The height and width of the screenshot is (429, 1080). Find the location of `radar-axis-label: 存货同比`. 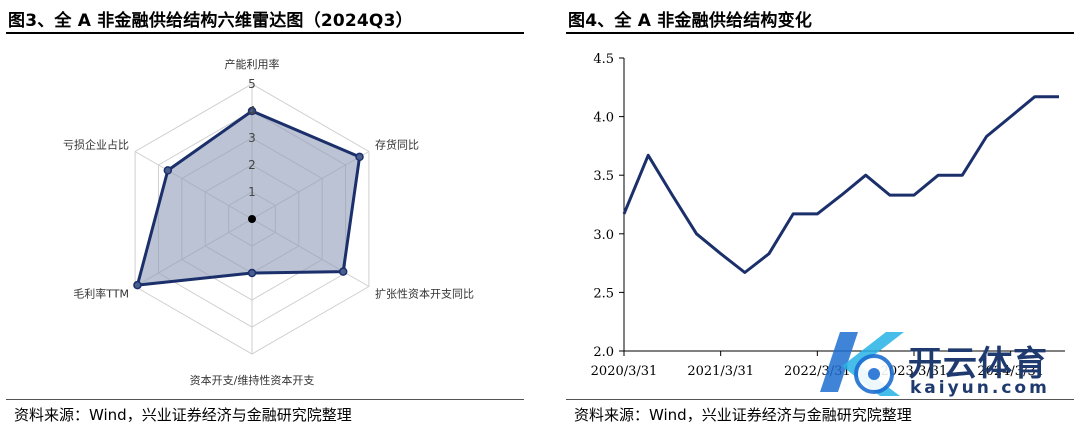

radar-axis-label: 存货同比 is located at coordinates (397, 145).